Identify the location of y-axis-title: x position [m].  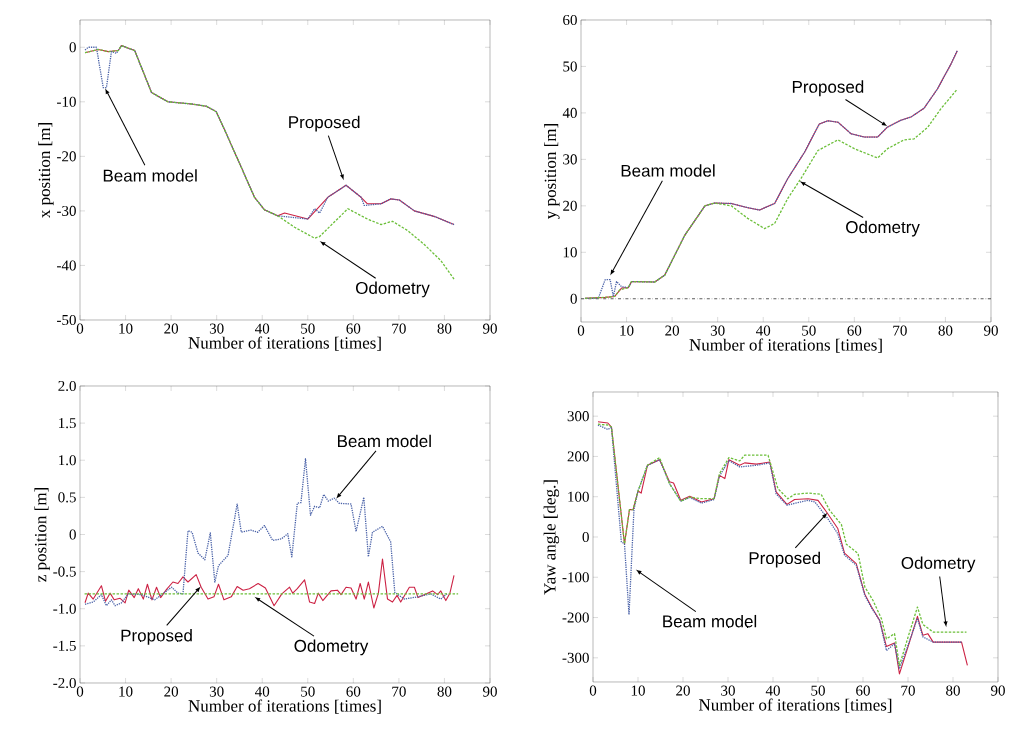
(46, 170).